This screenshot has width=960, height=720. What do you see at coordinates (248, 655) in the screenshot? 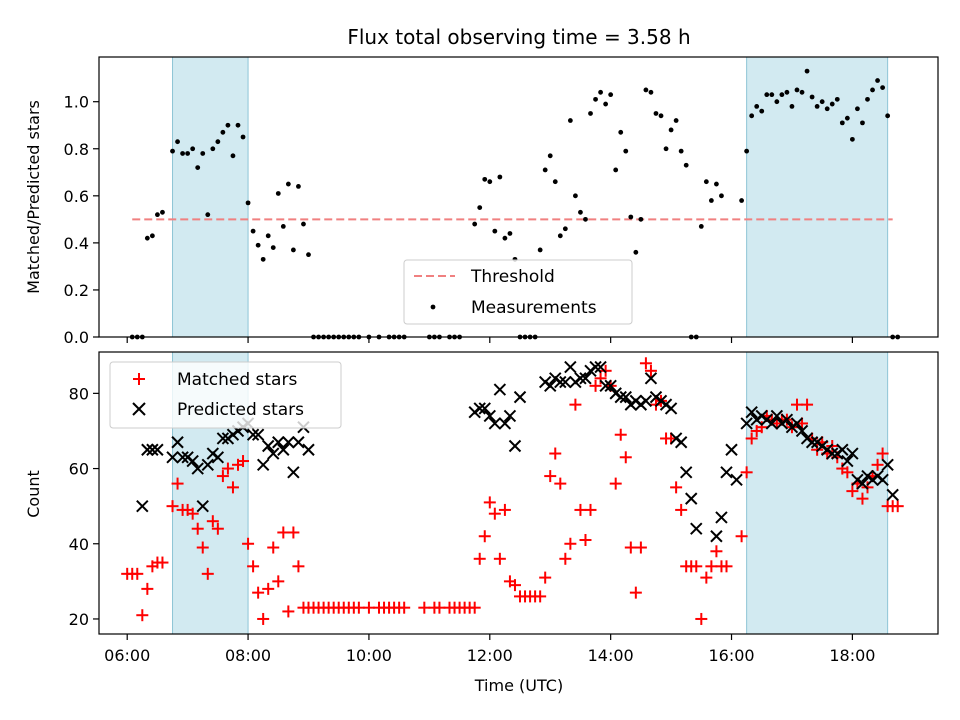
I see `x-tick-label: 08:00` at bounding box center [248, 655].